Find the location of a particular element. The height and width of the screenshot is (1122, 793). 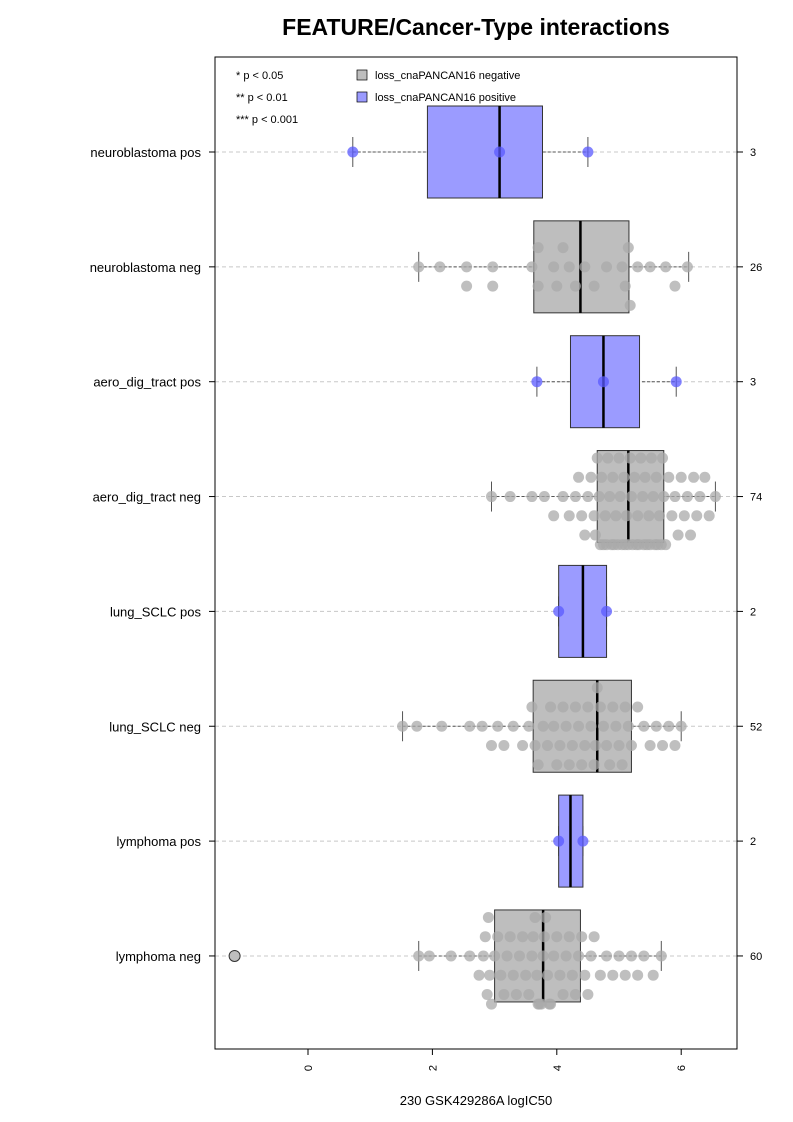

legend-label-positive: loss_cnaPANCAN16 positive is located at coordinates (445, 98).